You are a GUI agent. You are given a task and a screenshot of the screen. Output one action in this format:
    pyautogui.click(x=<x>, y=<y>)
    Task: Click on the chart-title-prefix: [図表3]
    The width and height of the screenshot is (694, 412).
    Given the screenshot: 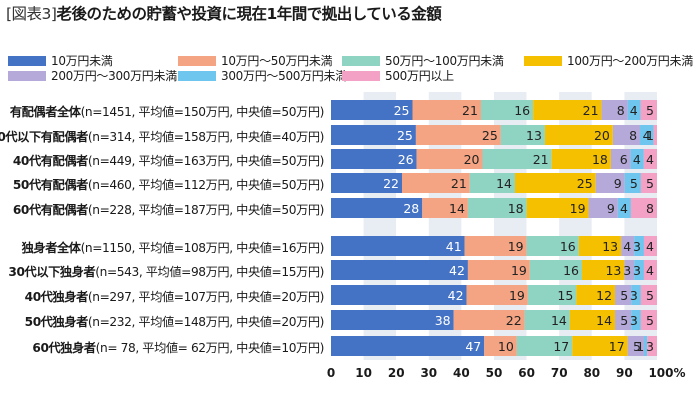 What is the action you would take?
    pyautogui.click(x=31, y=14)
    